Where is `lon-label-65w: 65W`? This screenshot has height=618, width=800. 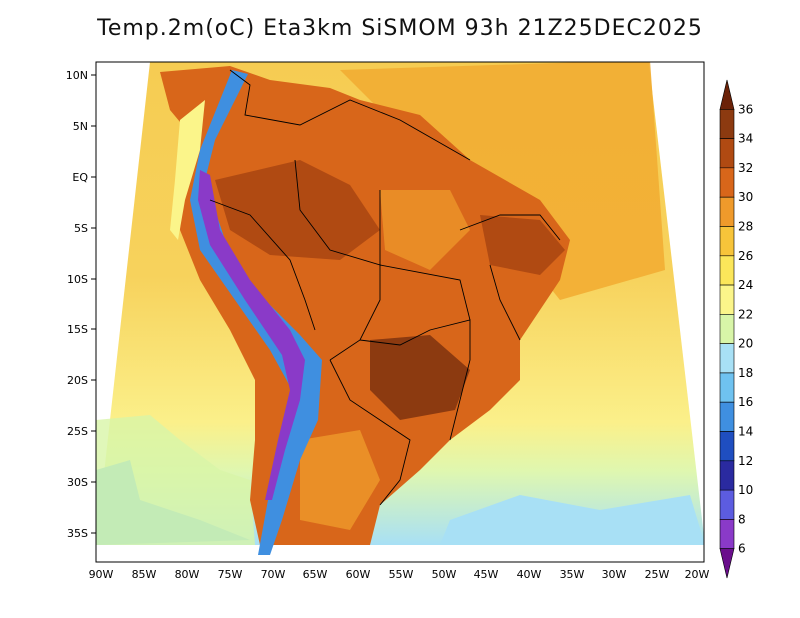 lon-label-65w: 65W is located at coordinates (315, 574).